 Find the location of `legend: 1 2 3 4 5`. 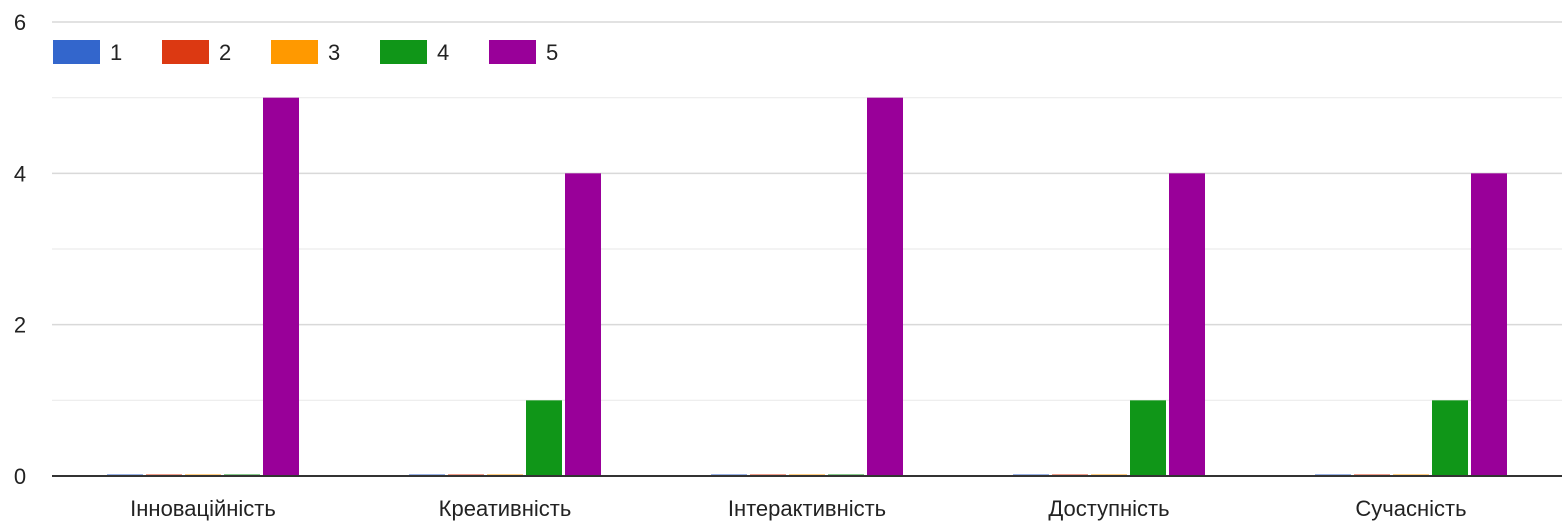

legend: 1 2 3 4 5 is located at coordinates (305, 52).